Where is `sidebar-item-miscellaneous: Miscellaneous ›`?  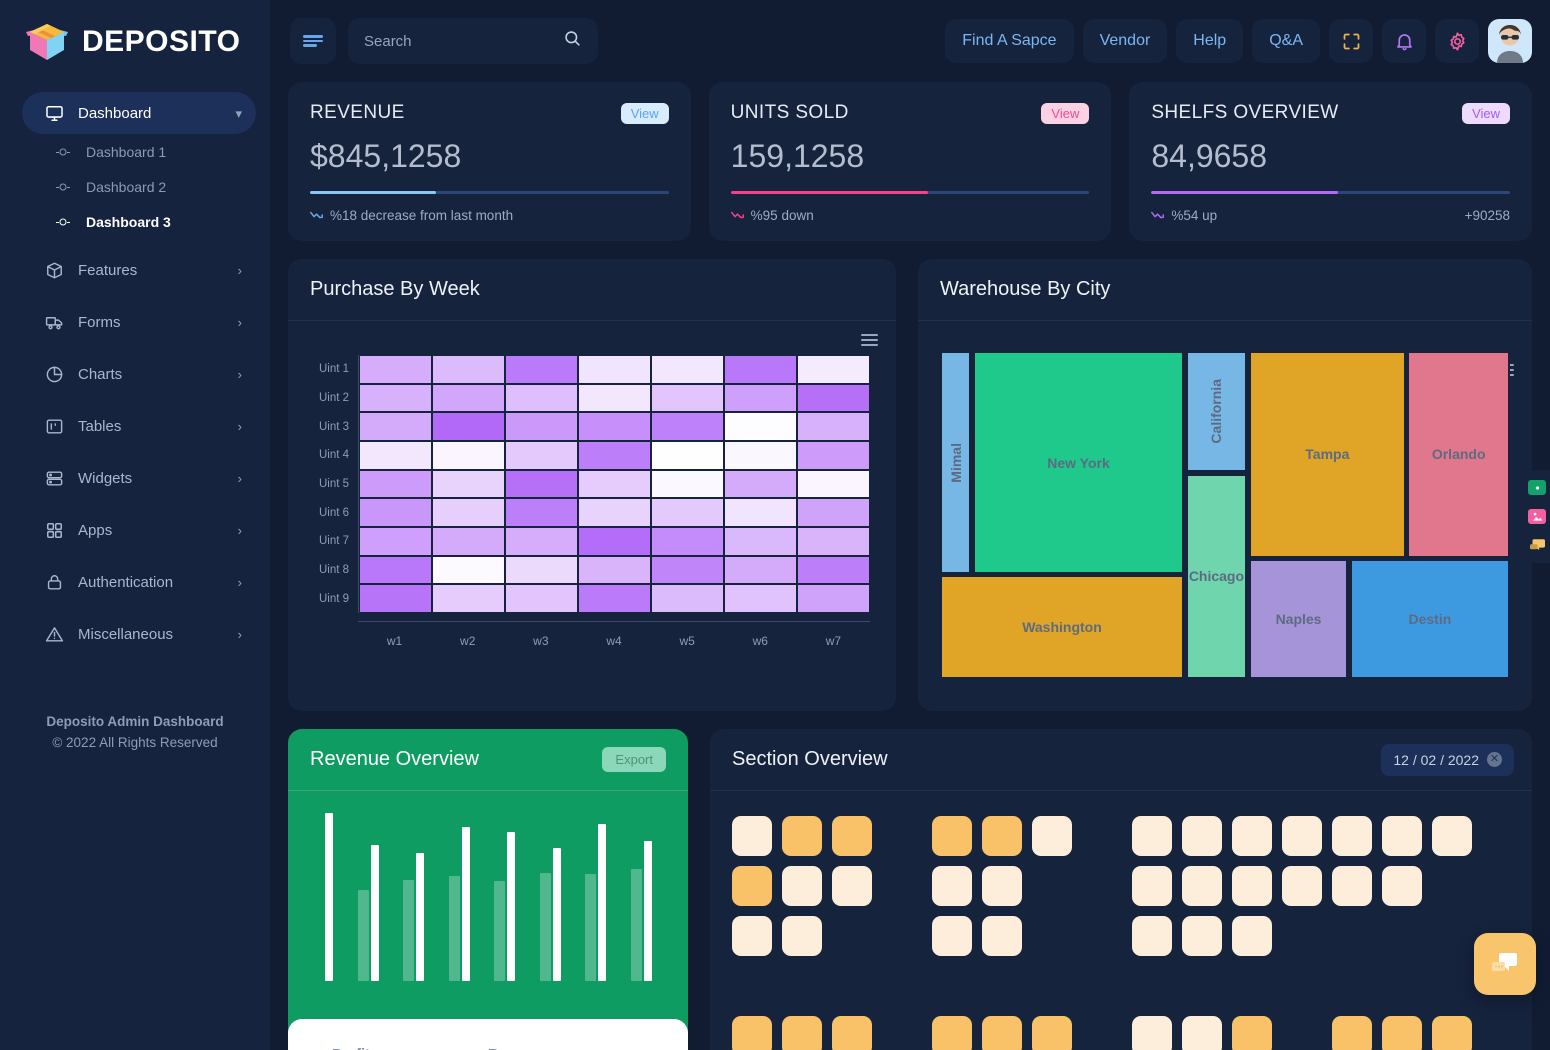 sidebar-item-miscellaneous: Miscellaneous › is located at coordinates (139, 634).